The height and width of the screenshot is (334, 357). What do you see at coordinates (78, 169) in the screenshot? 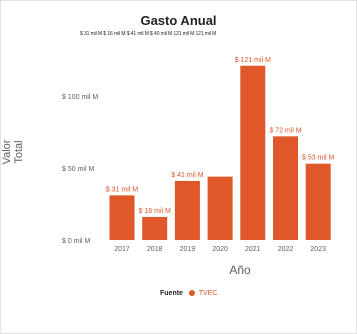
I see `y-tick-label: $ 50 mil M` at bounding box center [78, 169].